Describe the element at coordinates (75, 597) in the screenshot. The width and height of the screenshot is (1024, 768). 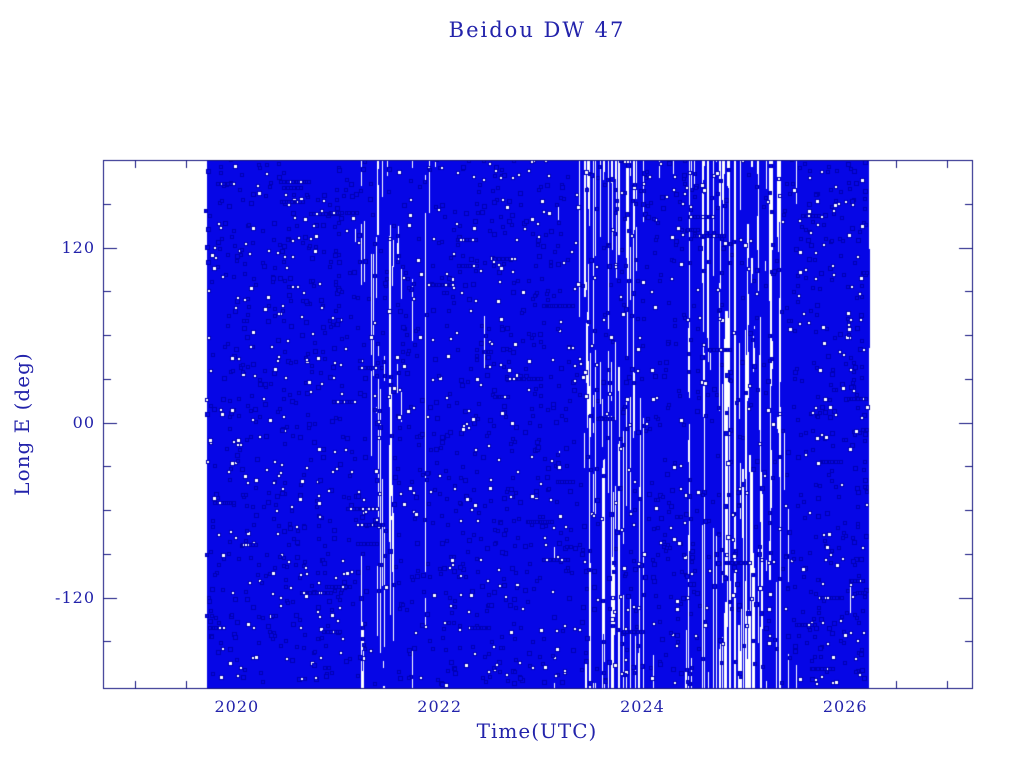
I see `y-tick-label: -120` at that location.